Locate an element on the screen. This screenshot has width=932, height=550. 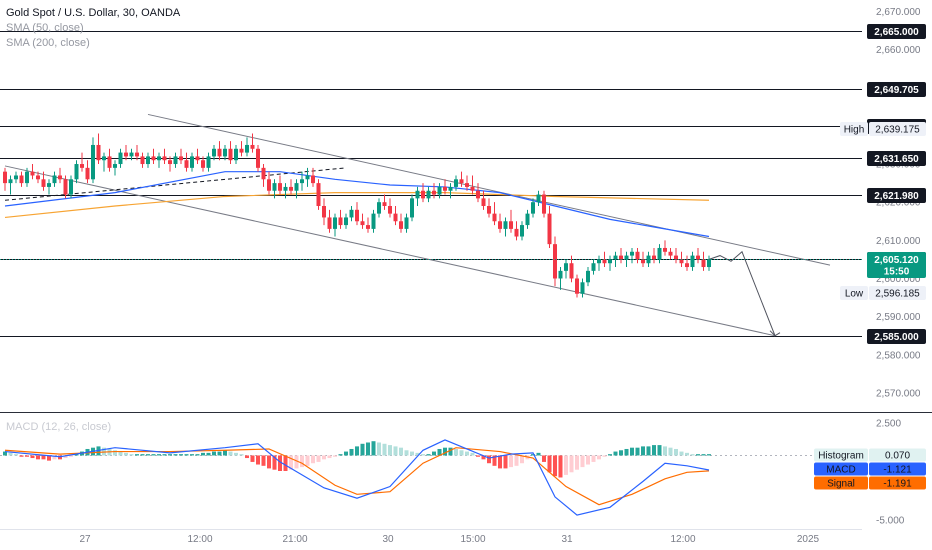
sma200-legend: SMA (200, close) is located at coordinates (48, 43).